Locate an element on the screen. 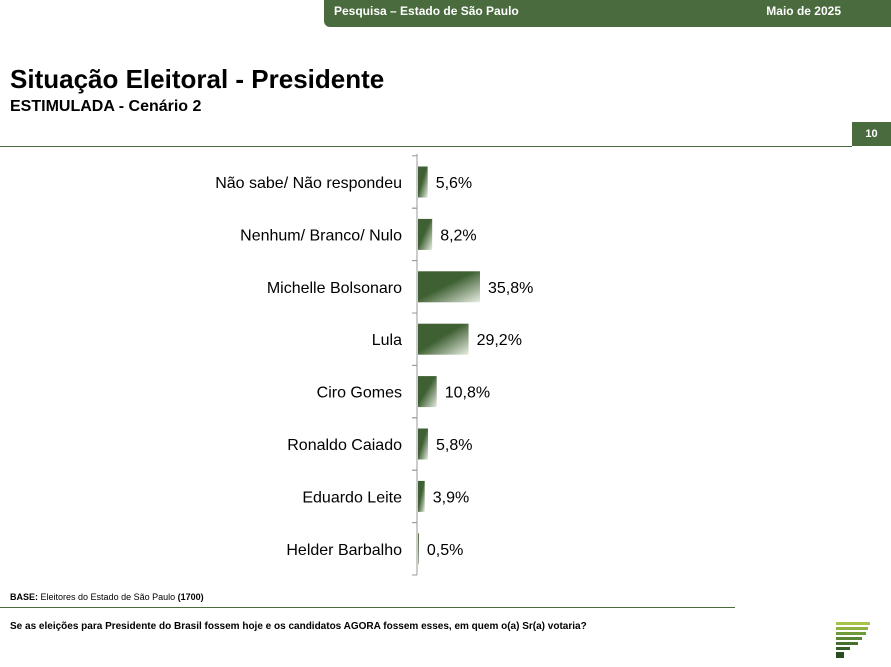 Image resolution: width=891 pixels, height=667 pixels. value-label: 29,2% is located at coordinates (499, 340).